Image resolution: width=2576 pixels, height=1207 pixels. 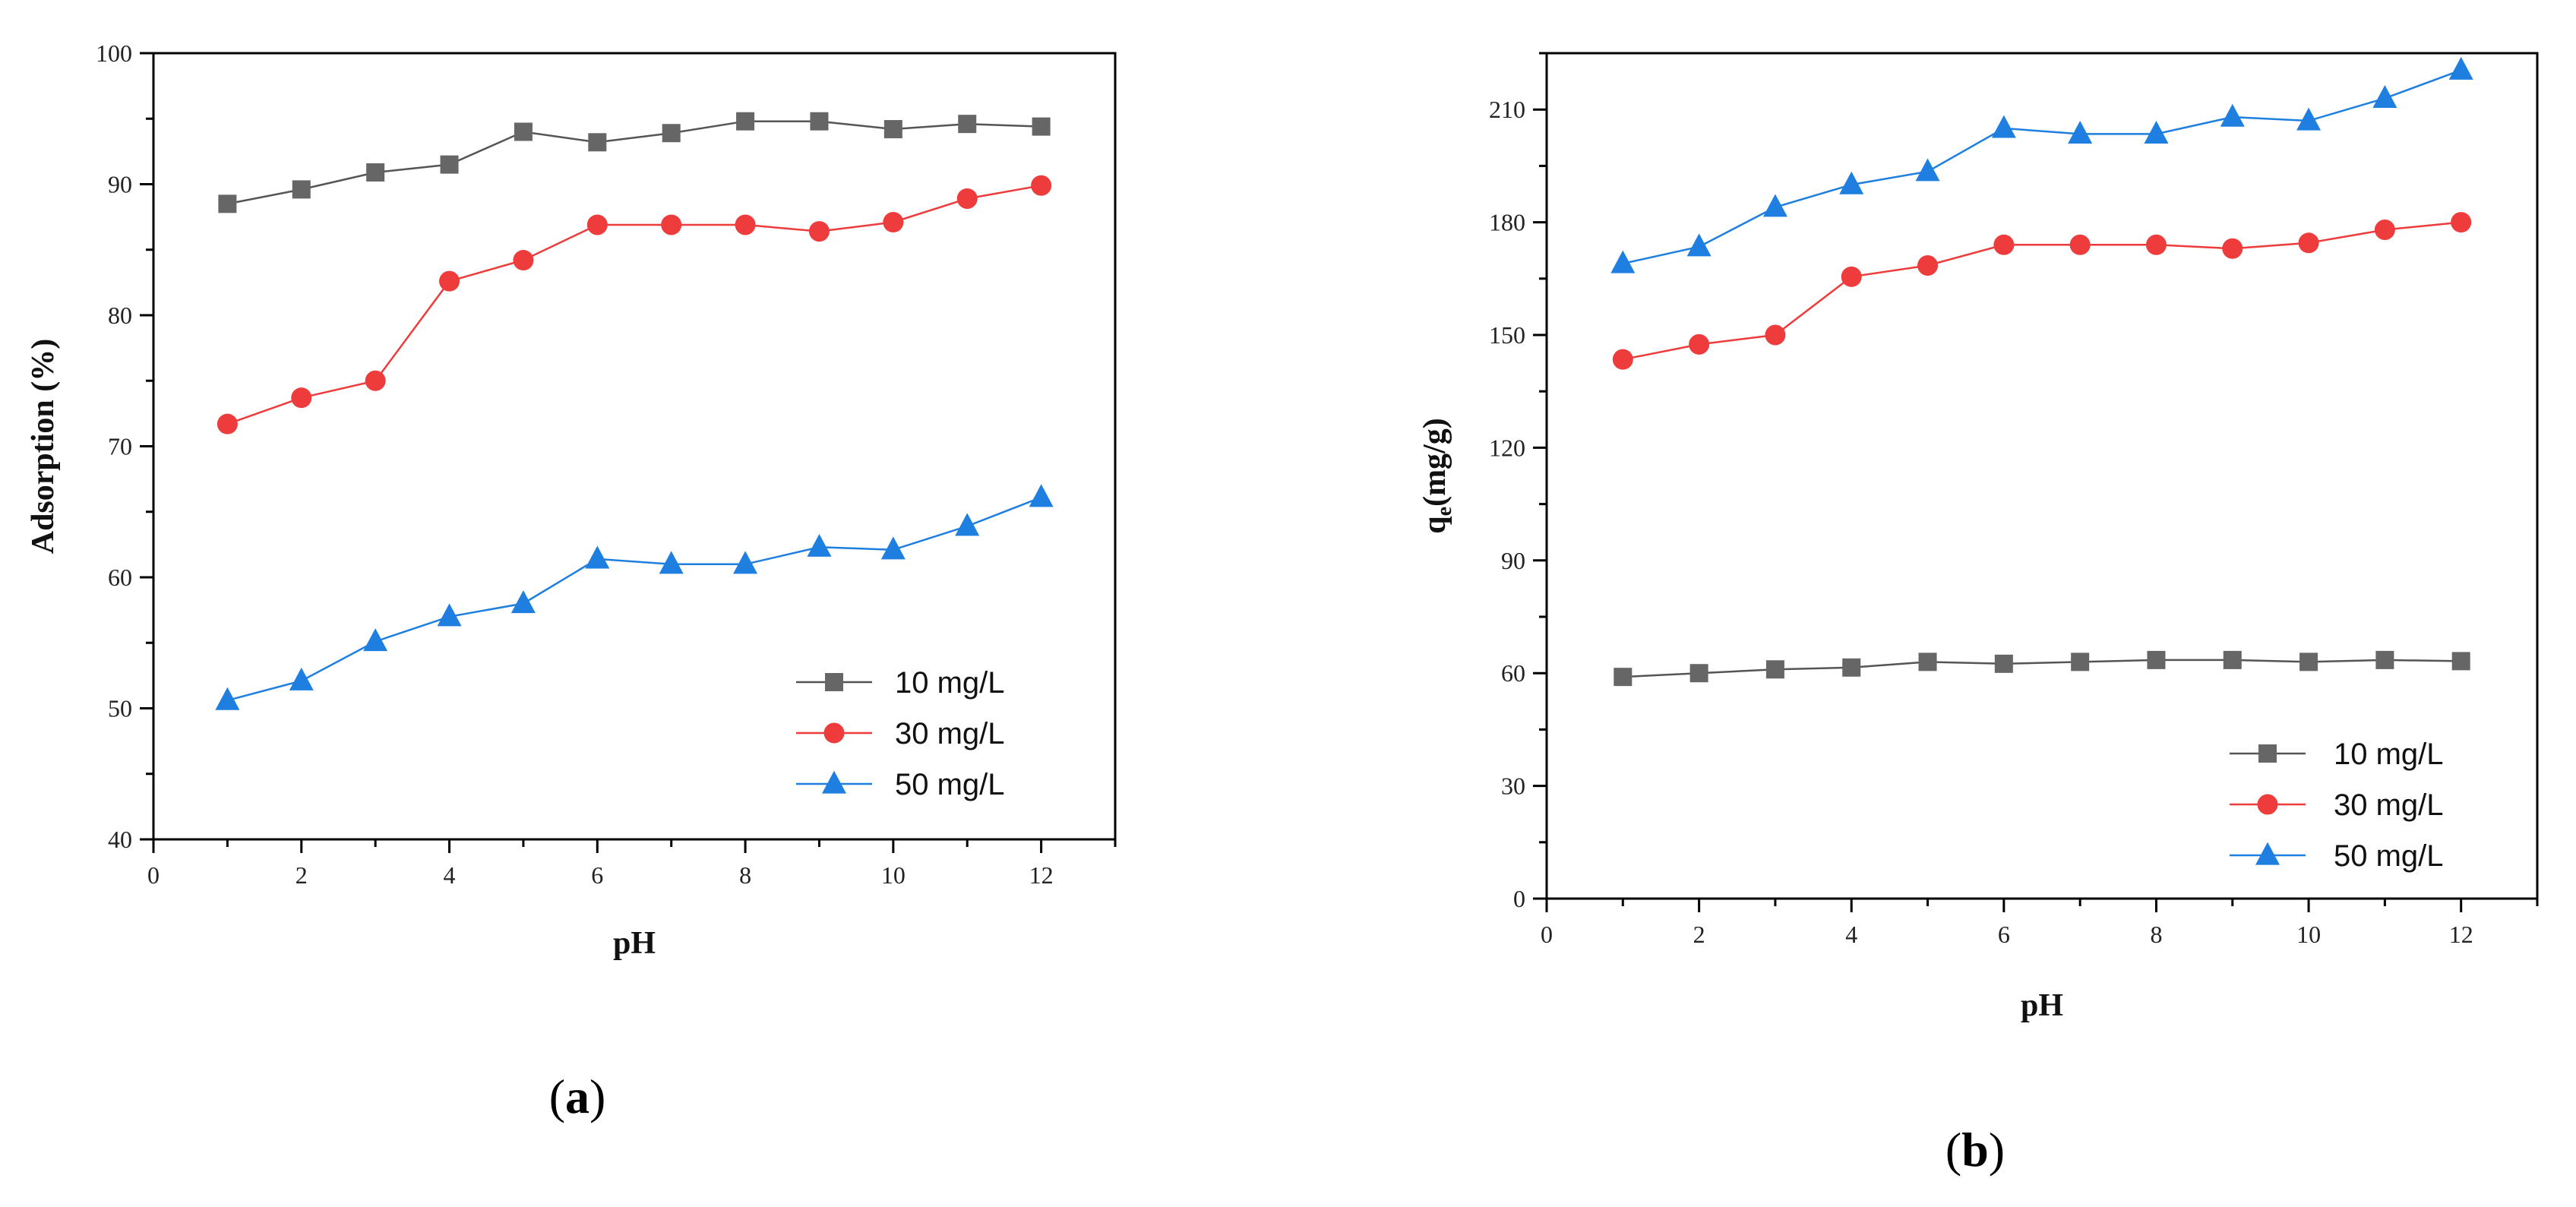 What do you see at coordinates (2389, 754) in the screenshot?
I see `legend-label: 10 mg/L` at bounding box center [2389, 754].